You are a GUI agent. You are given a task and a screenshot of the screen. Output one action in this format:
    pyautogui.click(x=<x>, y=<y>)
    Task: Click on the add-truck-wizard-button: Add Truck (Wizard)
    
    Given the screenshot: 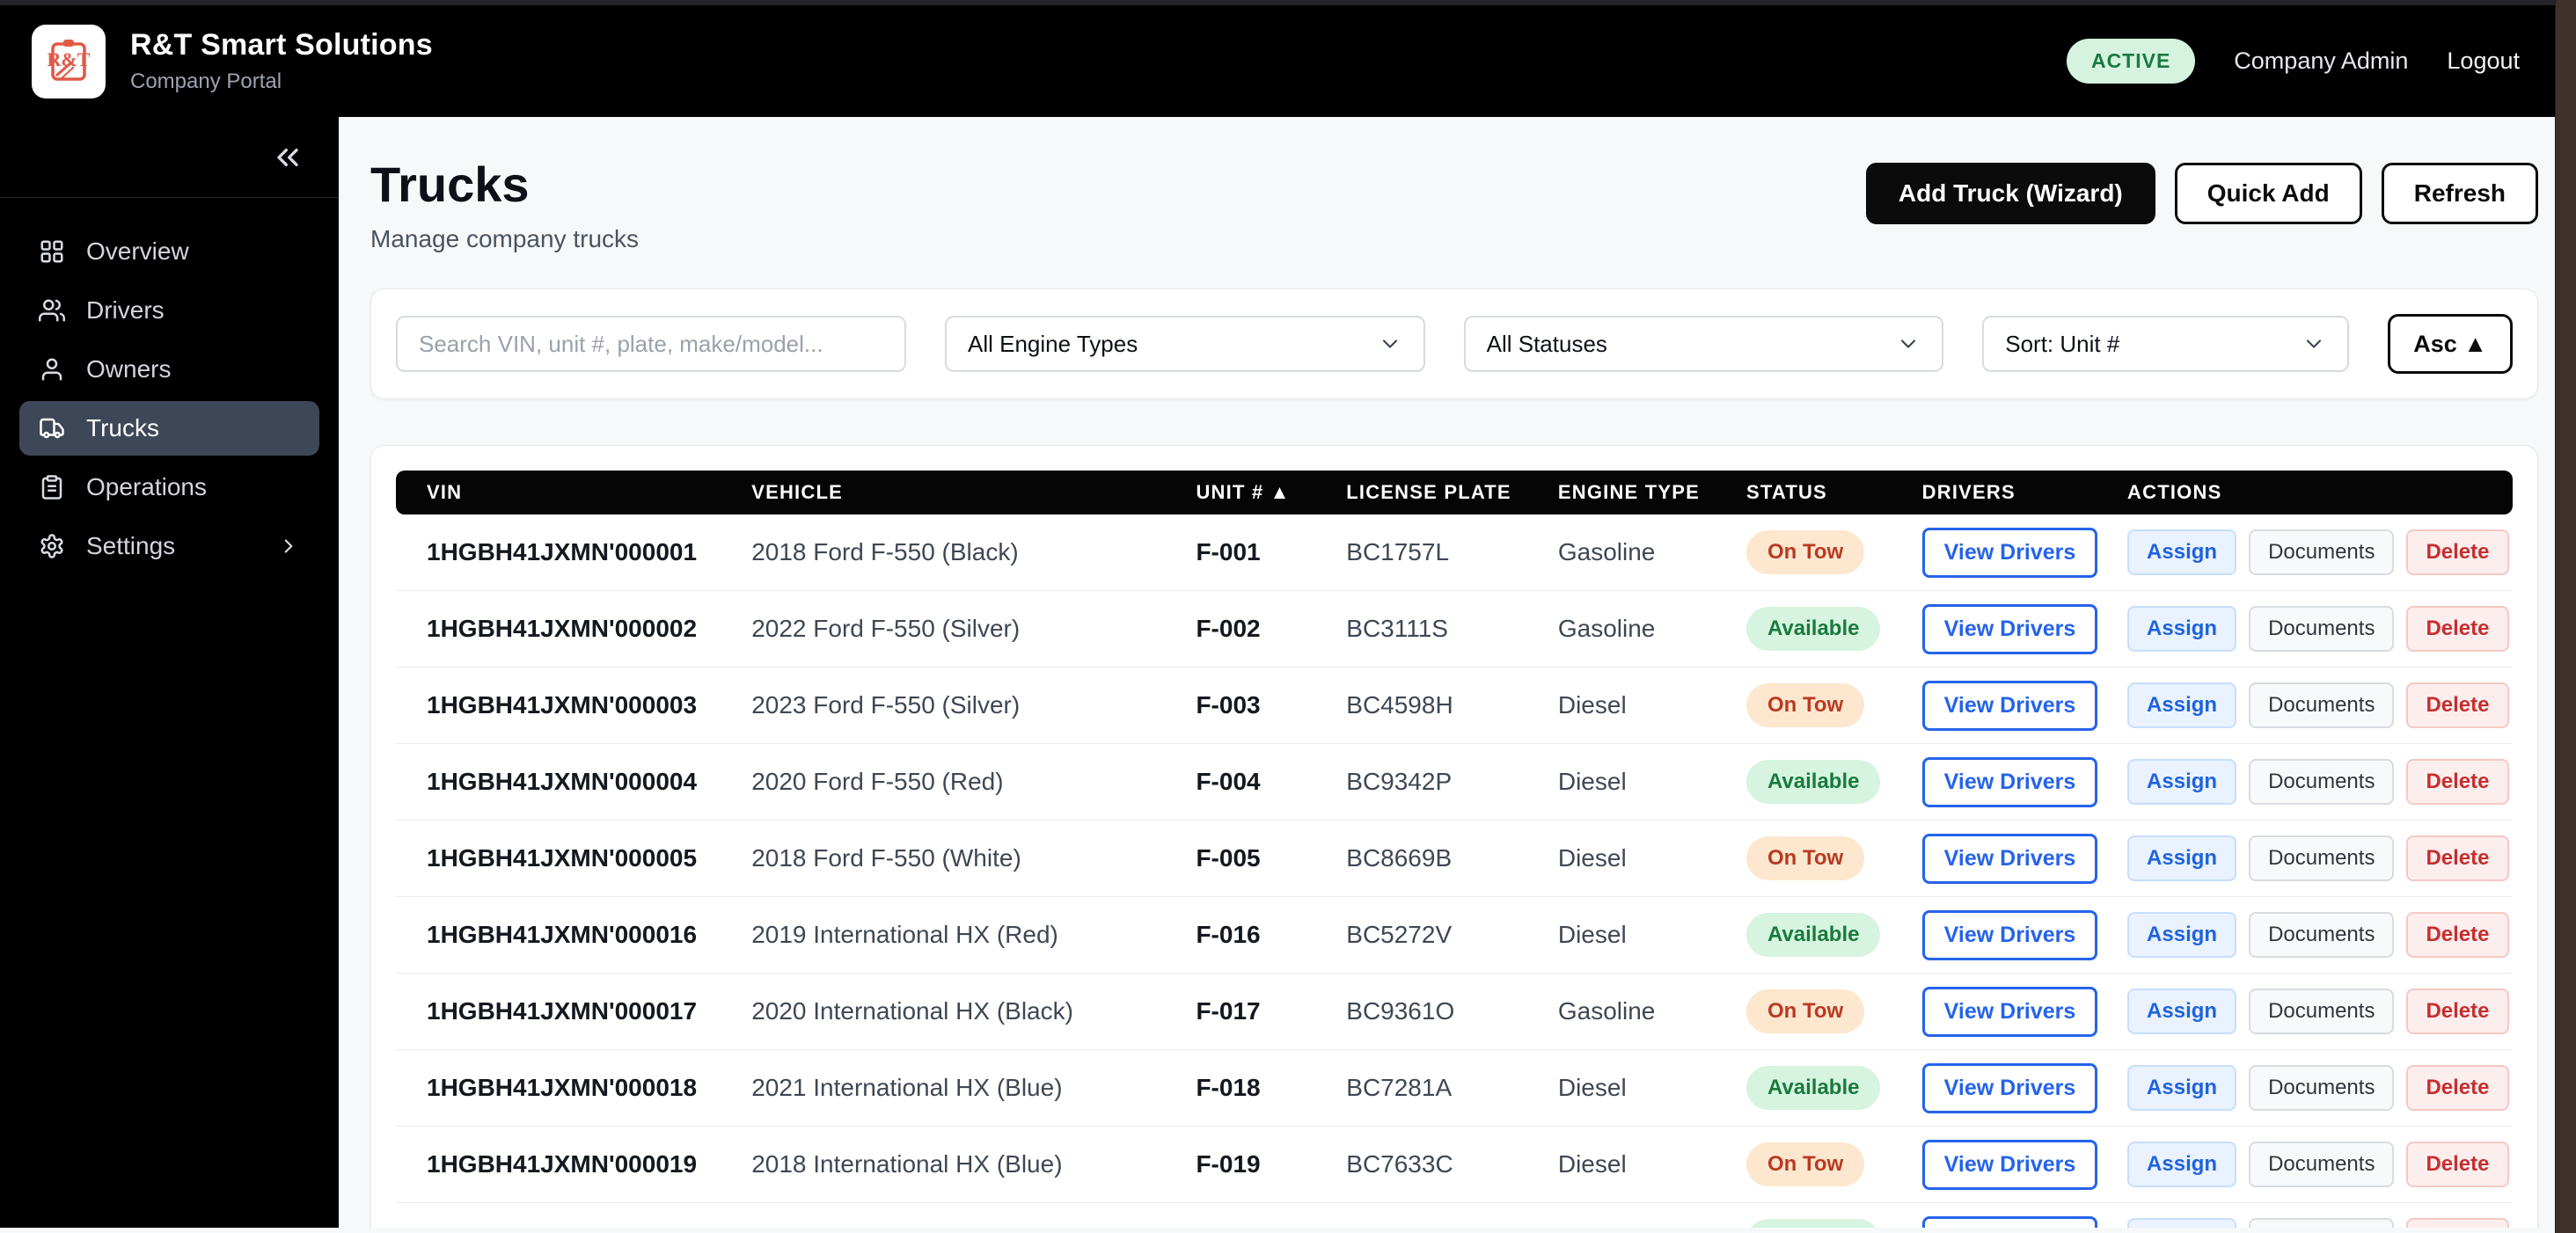 What is the action you would take?
    pyautogui.click(x=2010, y=193)
    